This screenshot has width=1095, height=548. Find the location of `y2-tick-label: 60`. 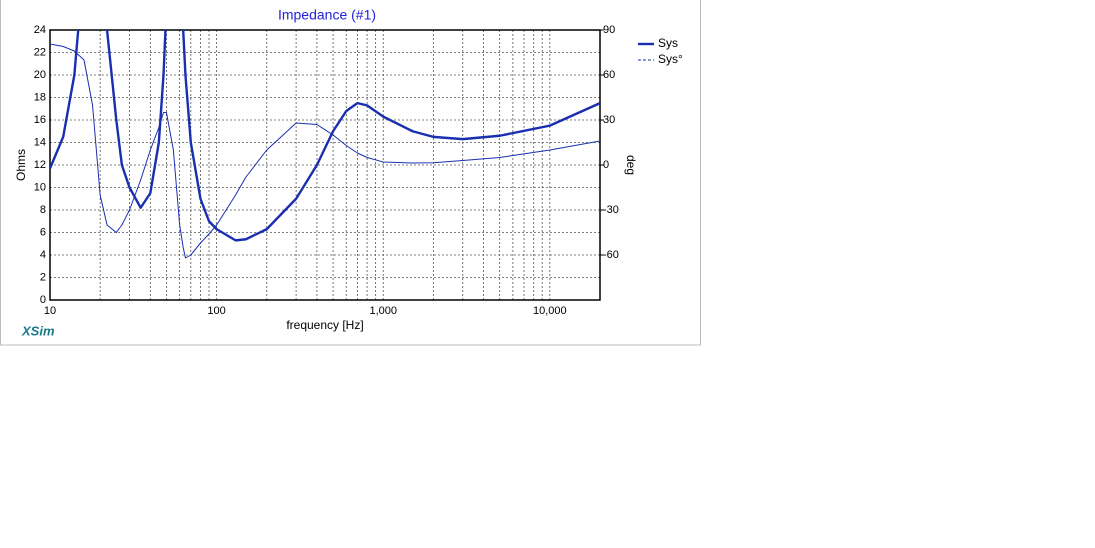

y2-tick-label: 60 is located at coordinates (609, 75).